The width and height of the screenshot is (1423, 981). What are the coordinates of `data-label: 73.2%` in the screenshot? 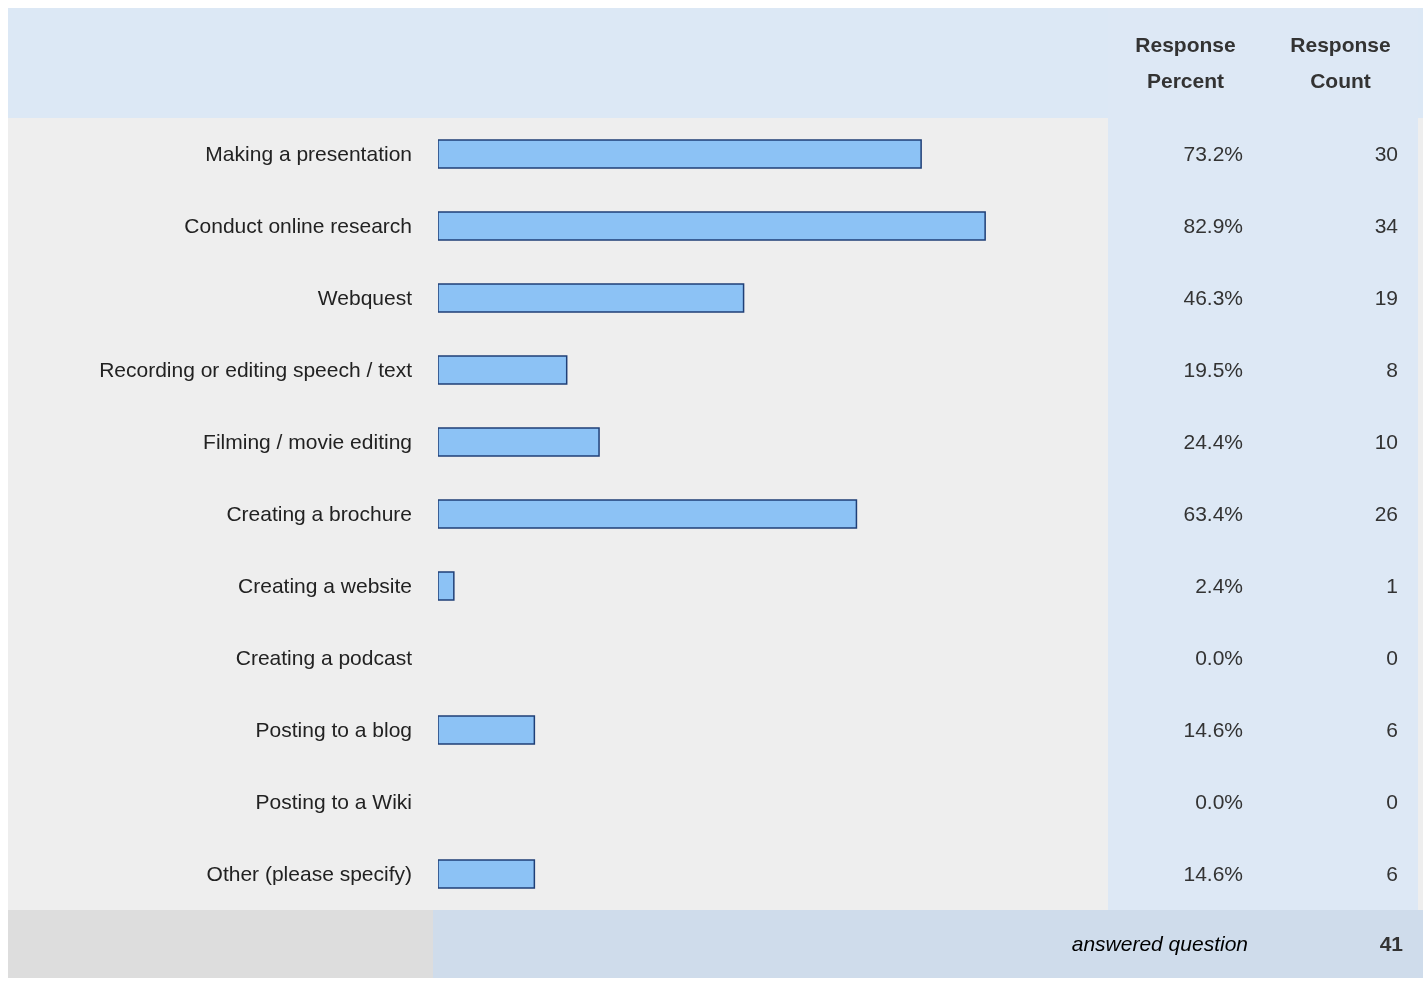 It's located at (1213, 154).